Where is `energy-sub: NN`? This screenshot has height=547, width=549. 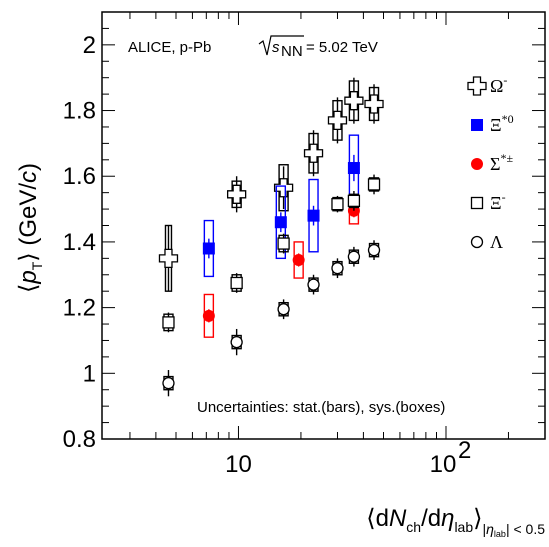
energy-sub: NN is located at coordinates (292, 51).